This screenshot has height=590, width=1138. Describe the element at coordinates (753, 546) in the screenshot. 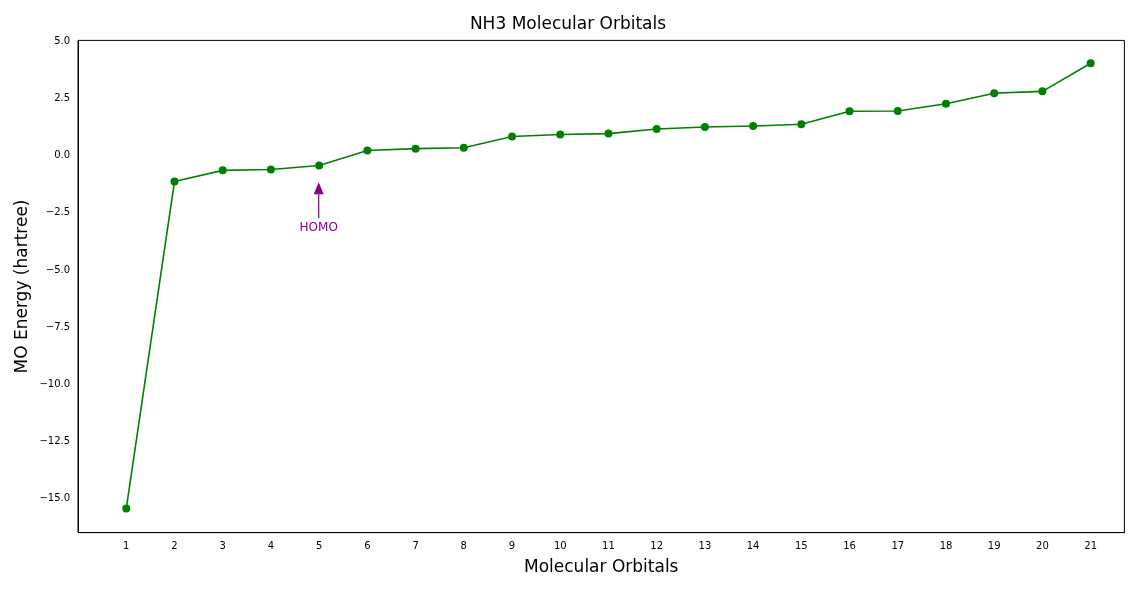

I see `x-tick-label: 14` at that location.